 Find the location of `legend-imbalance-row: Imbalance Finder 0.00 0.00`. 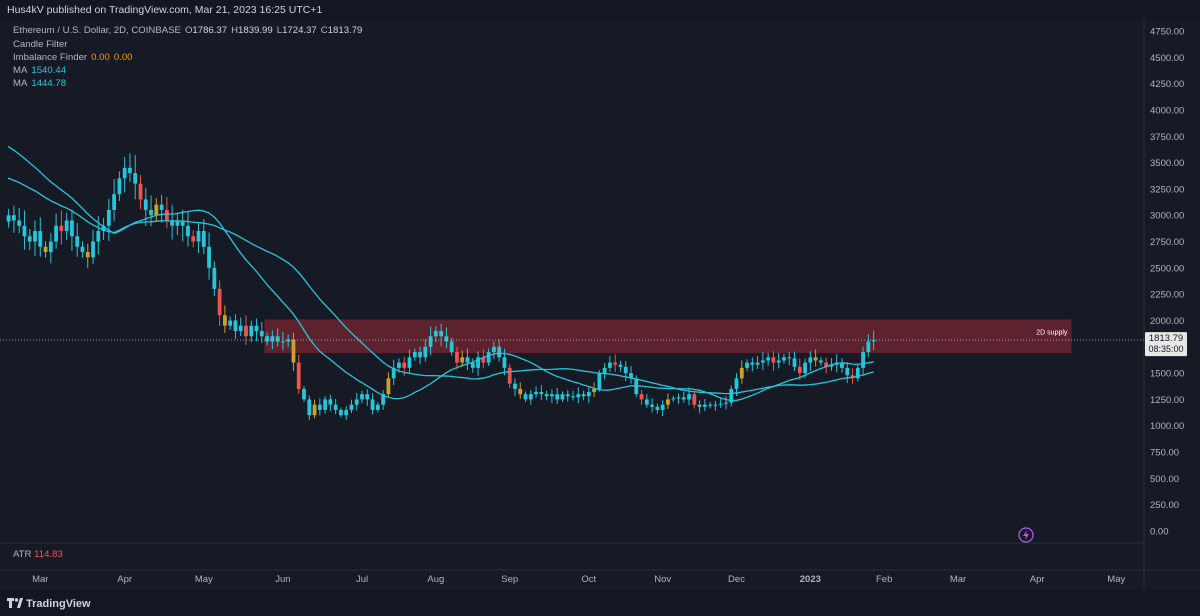

legend-imbalance-row: Imbalance Finder 0.00 0.00 is located at coordinates (75, 57).